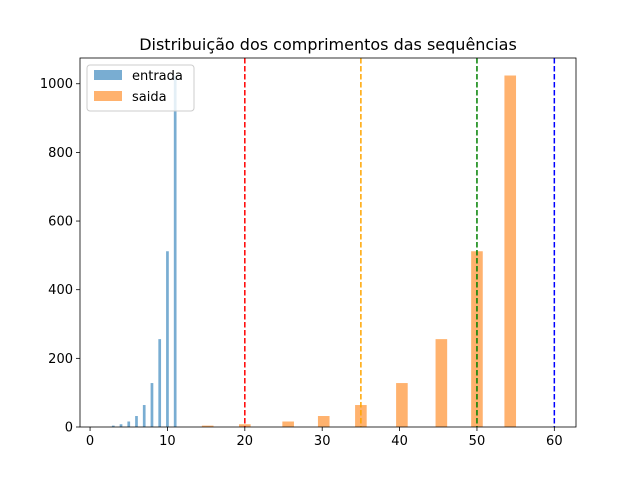 This screenshot has height=480, width=640. What do you see at coordinates (60, 153) in the screenshot?
I see `y-tick-label-4: 800` at bounding box center [60, 153].